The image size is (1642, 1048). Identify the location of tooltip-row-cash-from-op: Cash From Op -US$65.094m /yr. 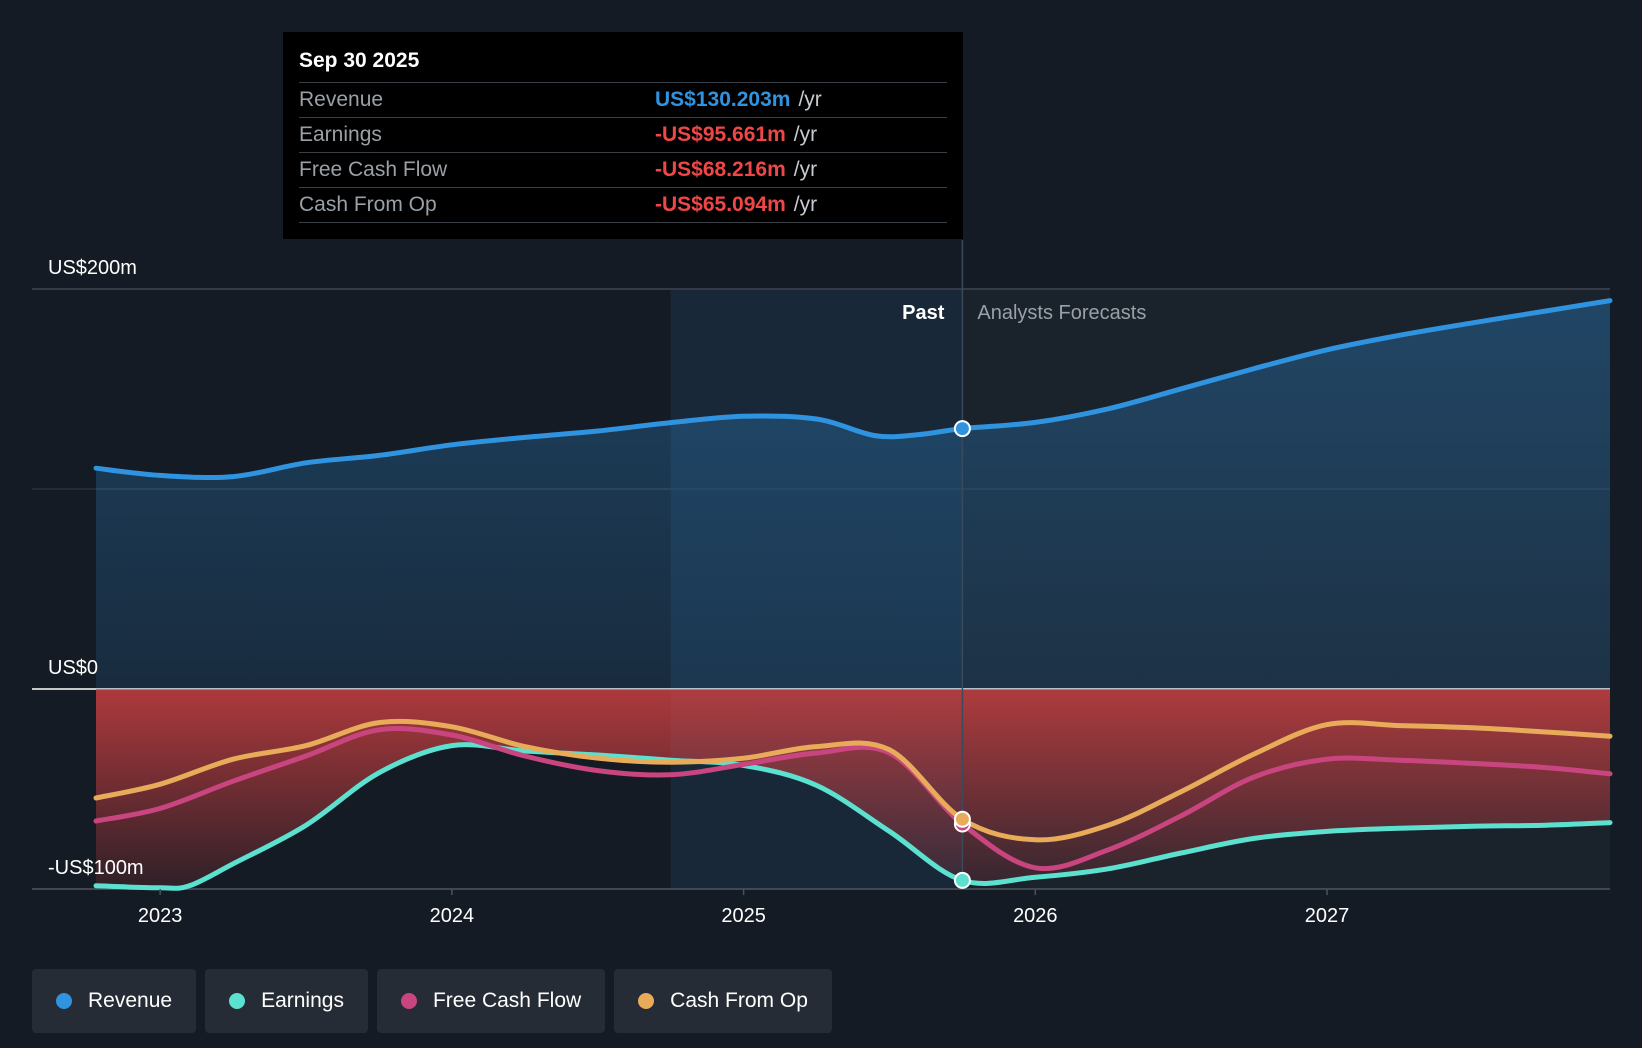
(623, 205).